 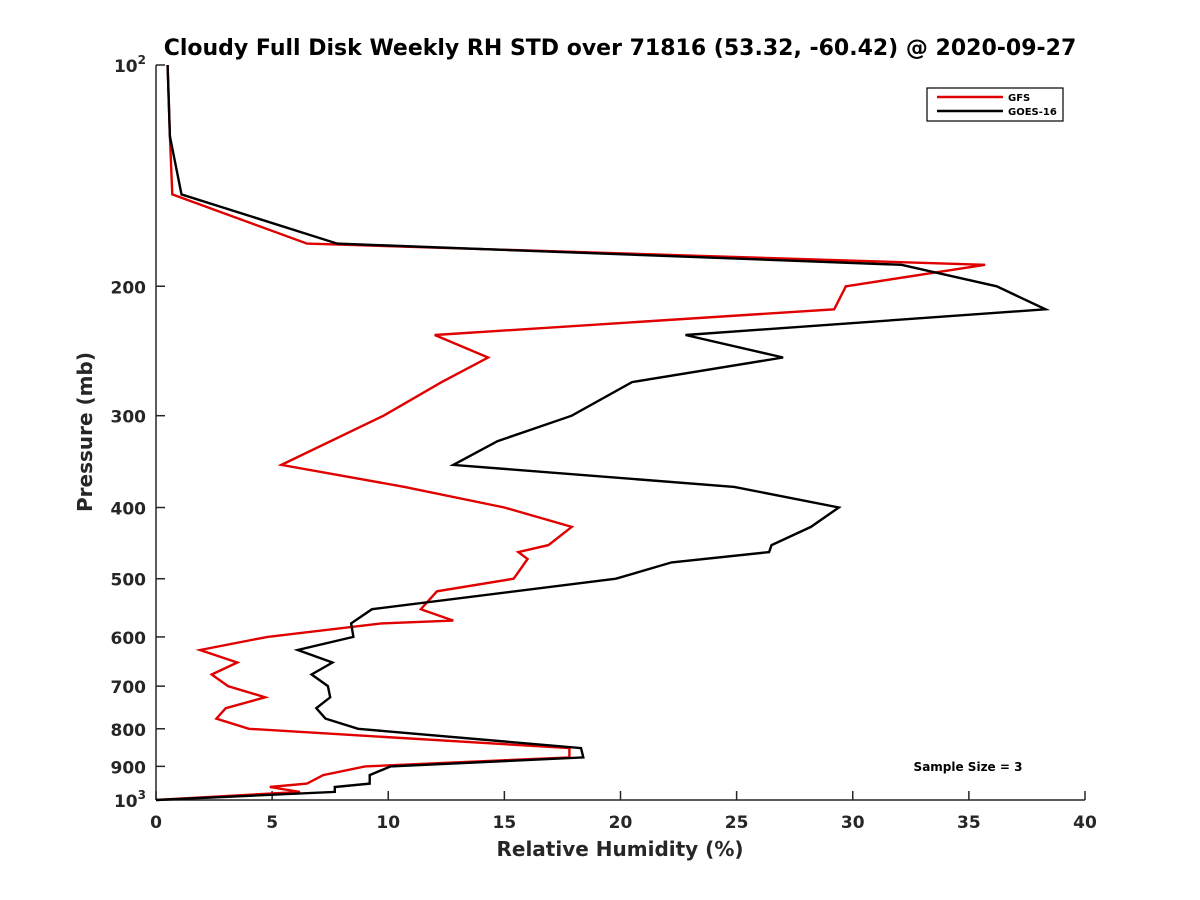 I want to click on y-tick-label: 200, so click(x=129, y=288).